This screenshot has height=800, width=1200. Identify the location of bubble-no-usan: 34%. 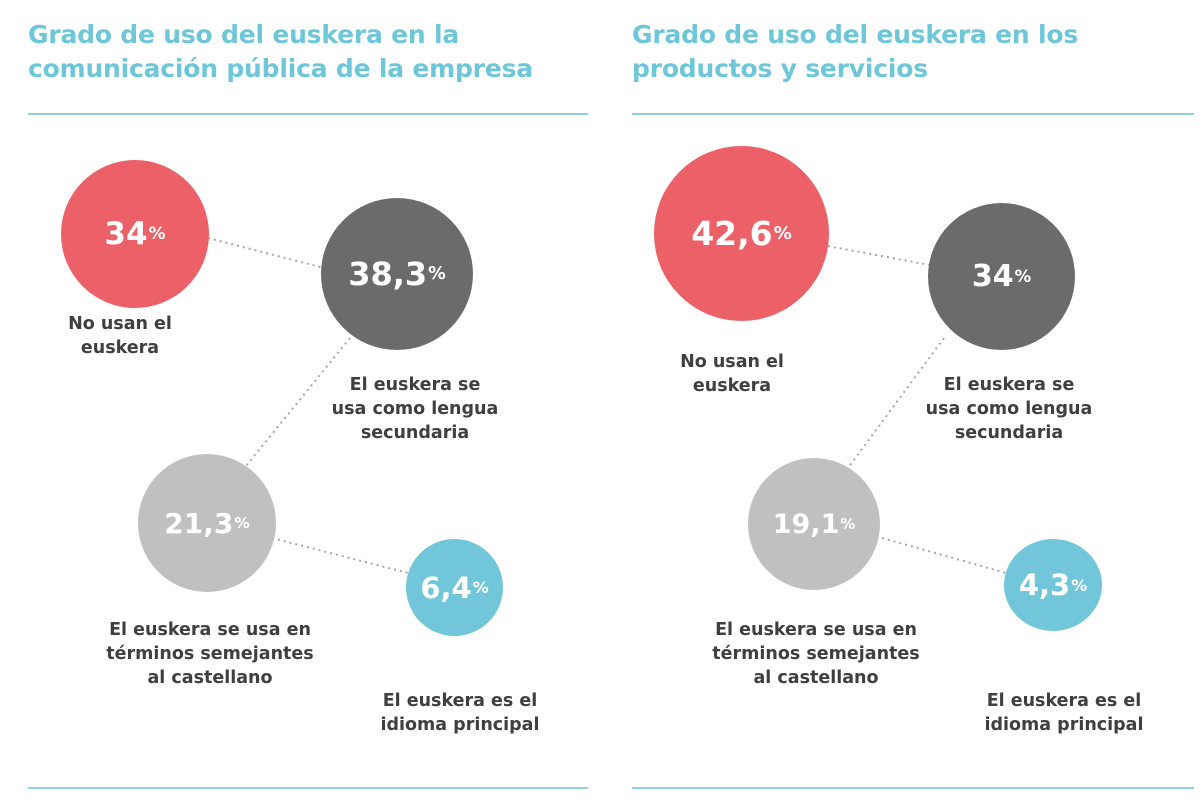
(135, 234).